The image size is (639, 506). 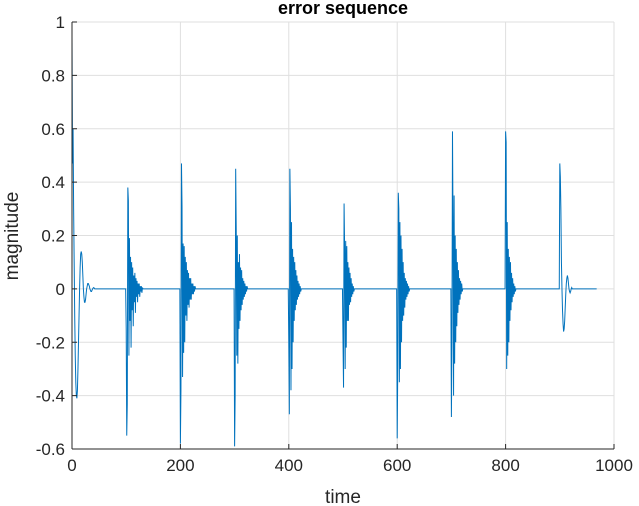 I want to click on y-tick-label: -0.6, so click(x=50, y=449).